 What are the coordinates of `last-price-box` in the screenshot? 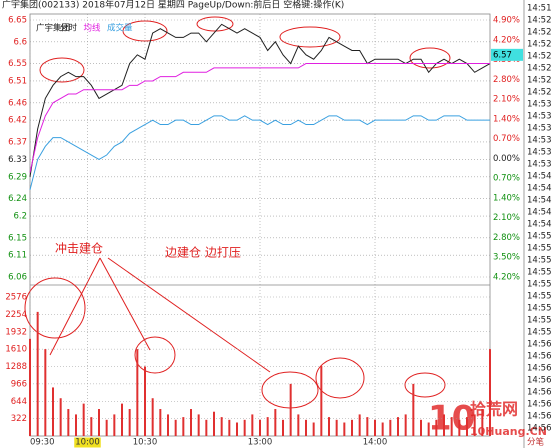 It's located at (507, 54).